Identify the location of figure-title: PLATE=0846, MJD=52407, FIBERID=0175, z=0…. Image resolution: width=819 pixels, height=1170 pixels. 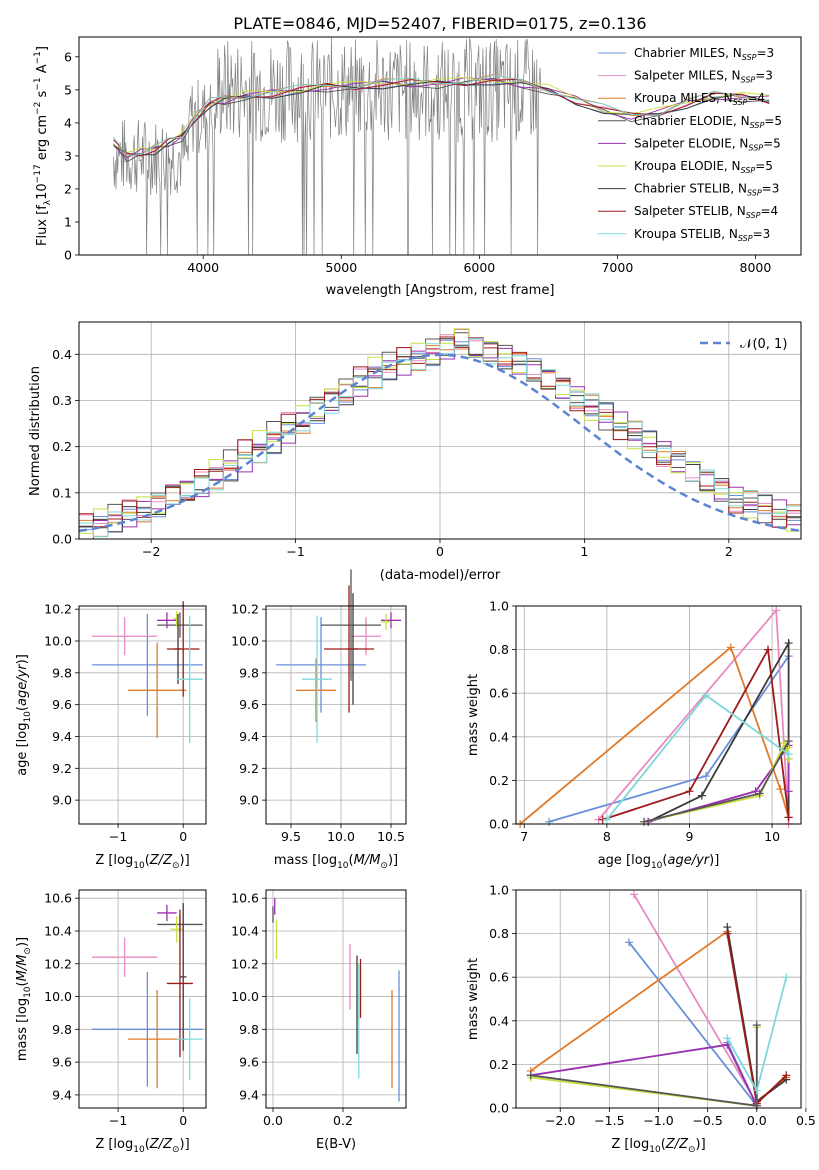
(439, 23).